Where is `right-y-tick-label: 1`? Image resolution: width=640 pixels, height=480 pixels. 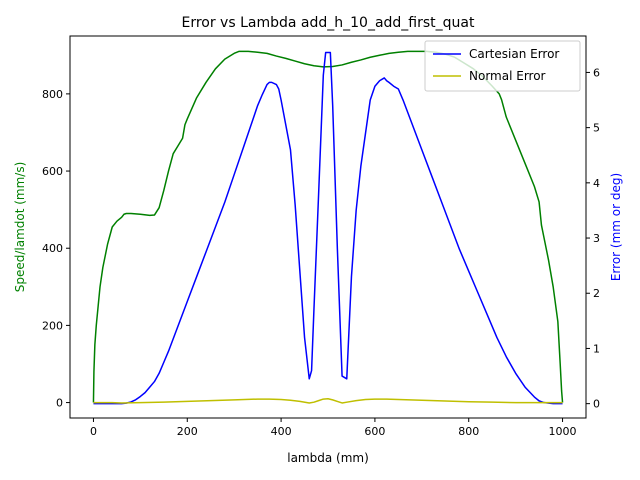 right-y-tick-label: 1 is located at coordinates (596, 348).